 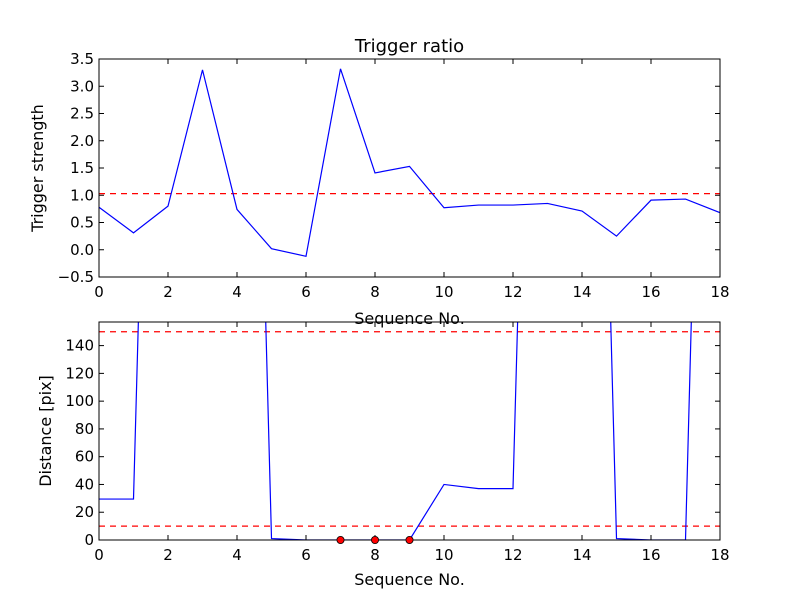 I want to click on y-tick-label: 1.5, so click(x=82, y=168).